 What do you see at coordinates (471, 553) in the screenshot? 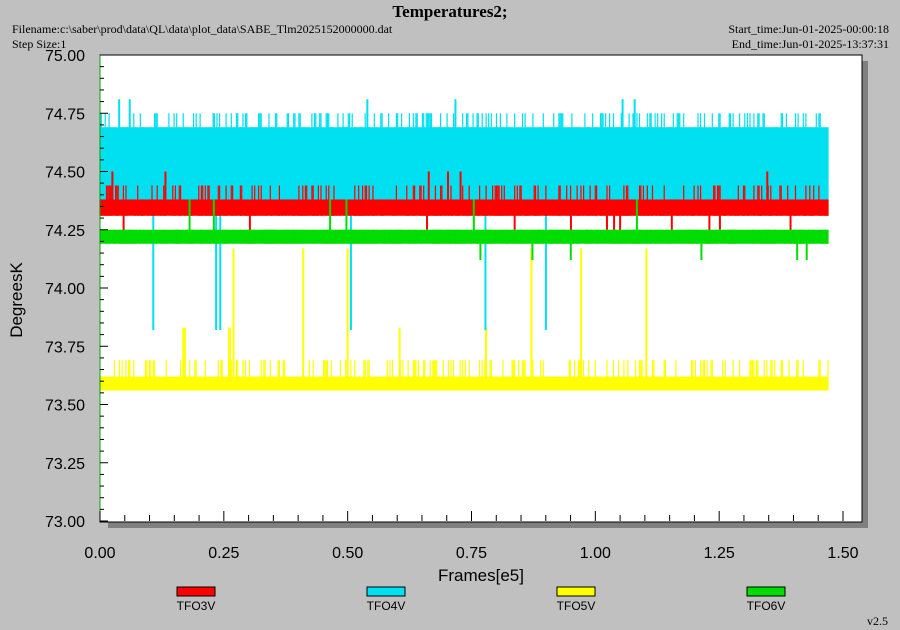
I see `x-tick-label: 0.75` at bounding box center [471, 553].